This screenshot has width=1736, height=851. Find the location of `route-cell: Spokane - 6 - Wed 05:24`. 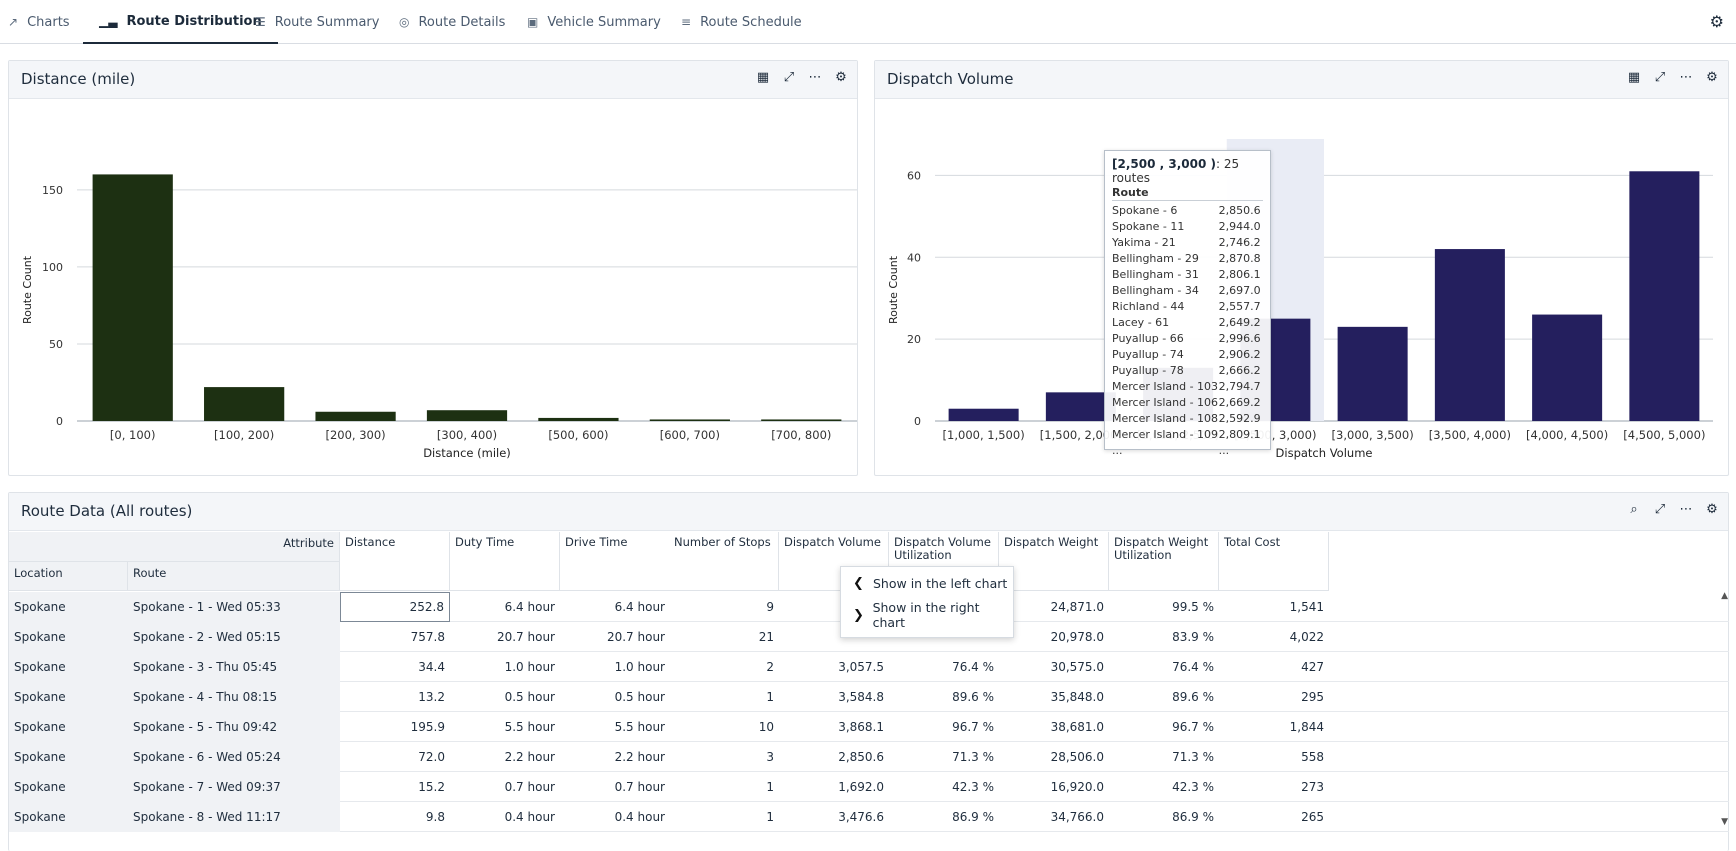

route-cell: Spokane - 6 - Wed 05:24 is located at coordinates (234, 757).